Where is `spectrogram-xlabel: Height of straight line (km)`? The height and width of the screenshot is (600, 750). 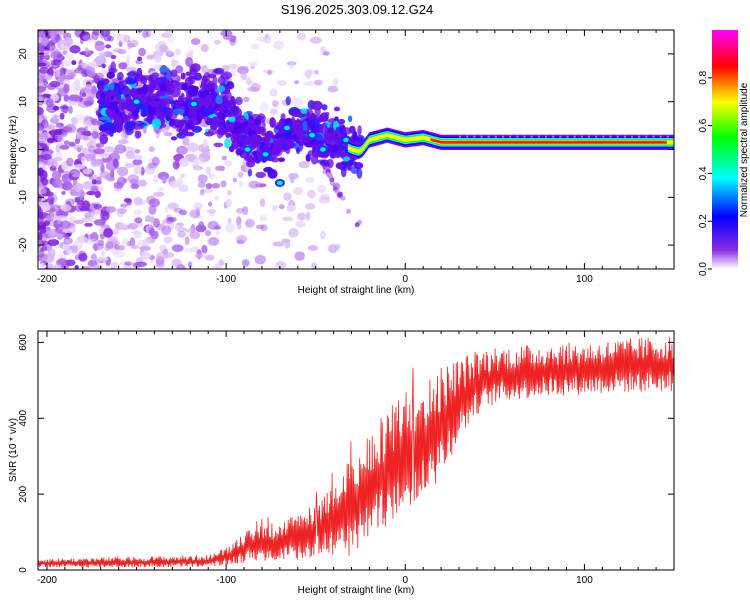 spectrogram-xlabel: Height of straight line (km) is located at coordinates (356, 290).